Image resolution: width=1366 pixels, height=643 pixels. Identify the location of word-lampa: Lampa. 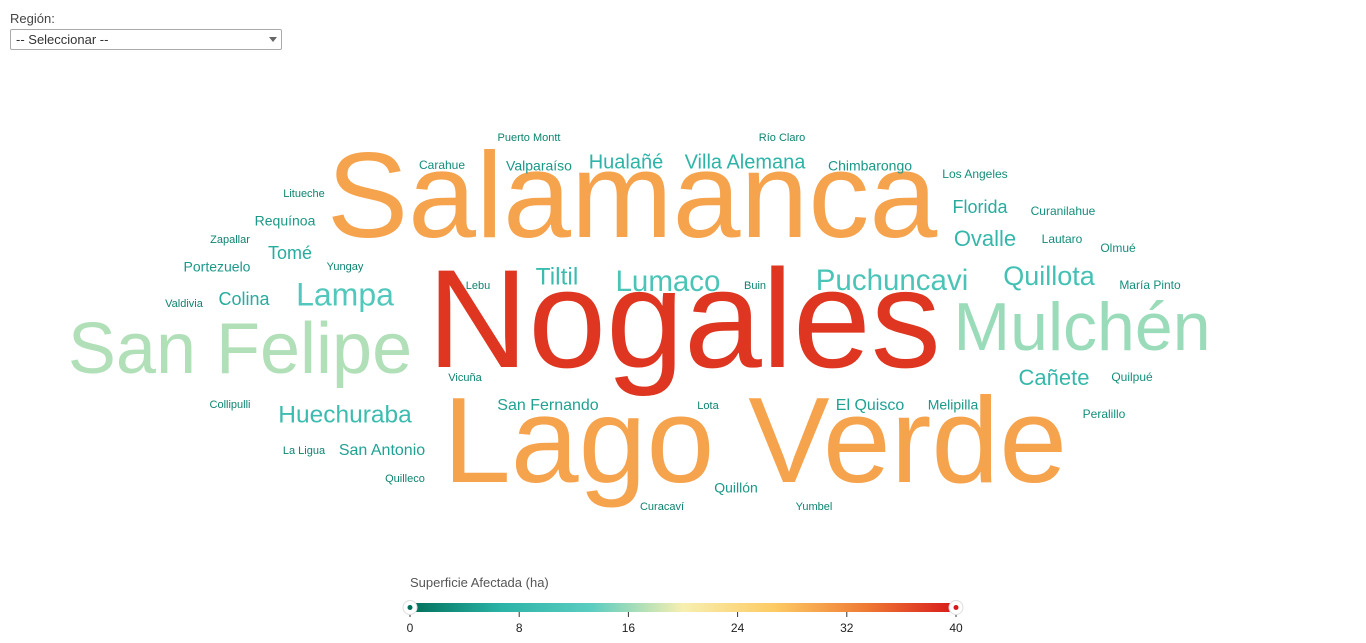
(345, 294).